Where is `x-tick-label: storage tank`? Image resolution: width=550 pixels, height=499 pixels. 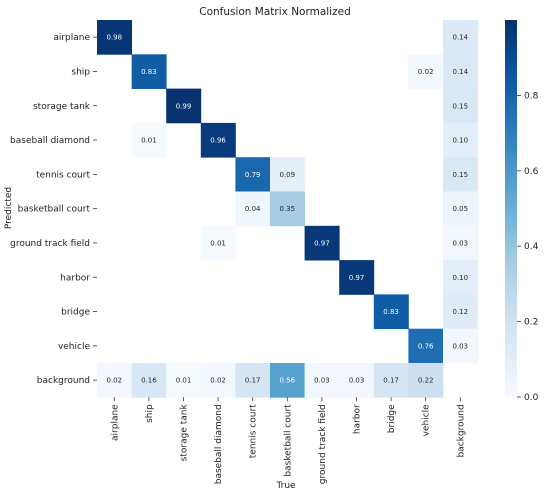
x-tick-label: storage tank is located at coordinates (185, 433).